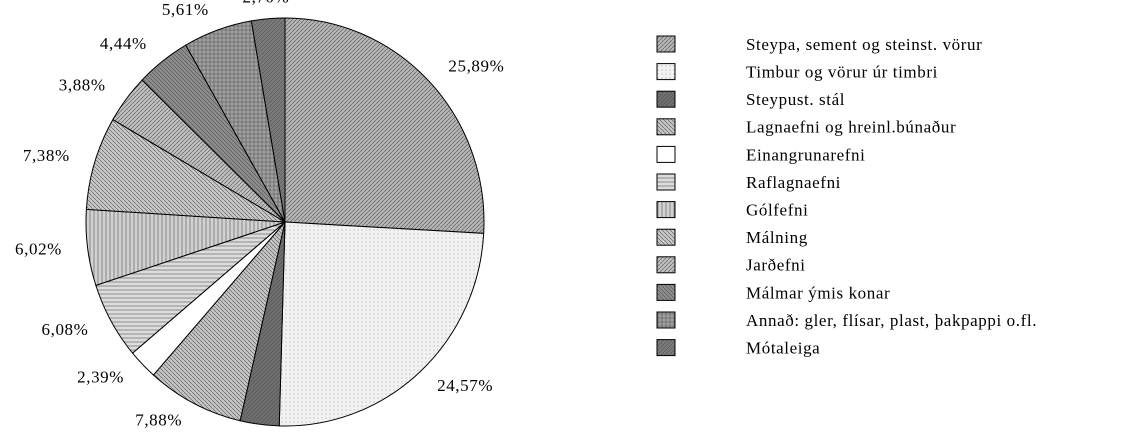 The image size is (1147, 436). Describe the element at coordinates (776, 265) in the screenshot. I see `legend-label: Jarðefni` at that location.